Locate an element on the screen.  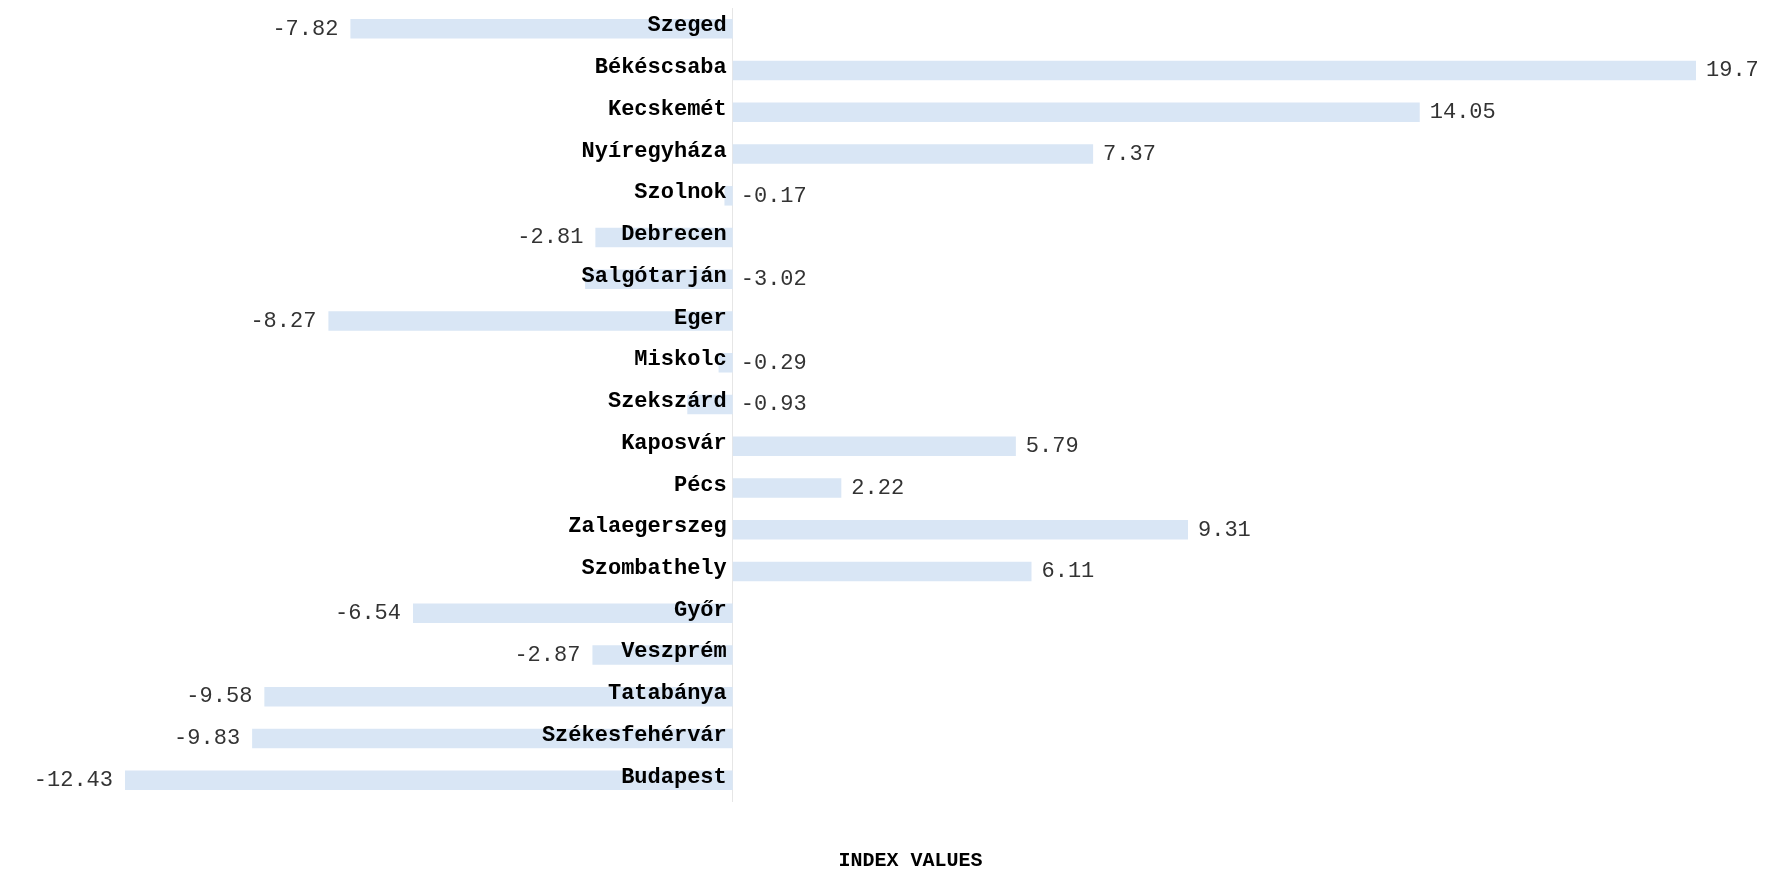
y-tick-label: Budapest is located at coordinates (674, 777).